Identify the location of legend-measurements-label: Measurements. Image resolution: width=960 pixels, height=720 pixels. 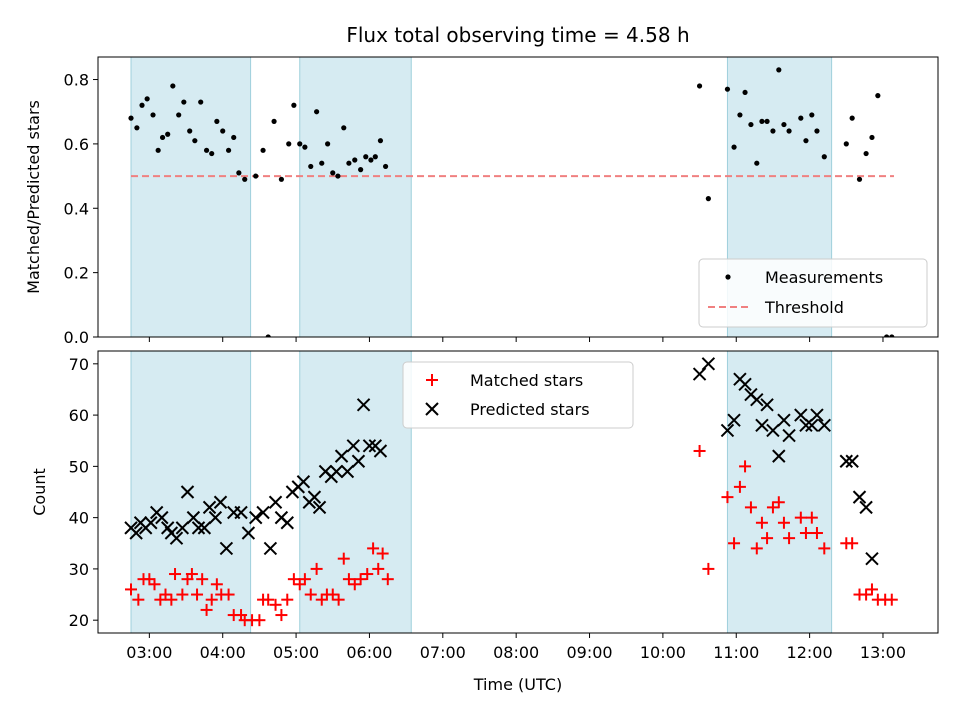
(824, 277).